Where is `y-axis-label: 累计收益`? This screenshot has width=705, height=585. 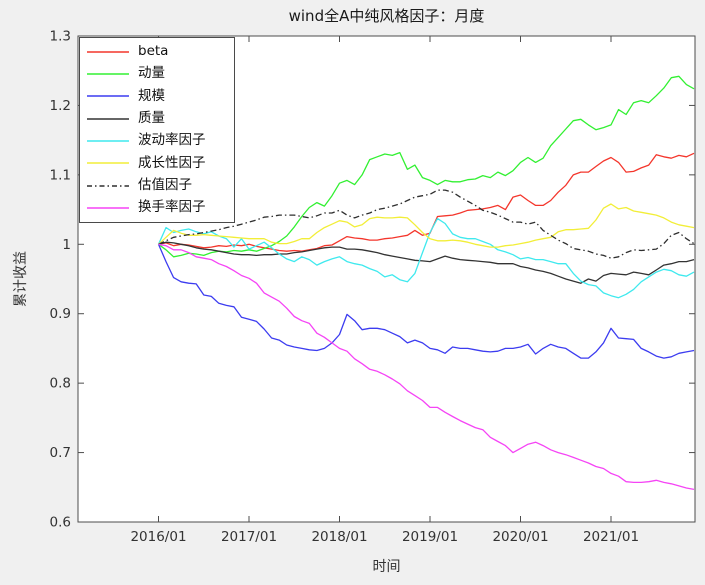 y-axis-label: 累计收益 is located at coordinates (21, 279).